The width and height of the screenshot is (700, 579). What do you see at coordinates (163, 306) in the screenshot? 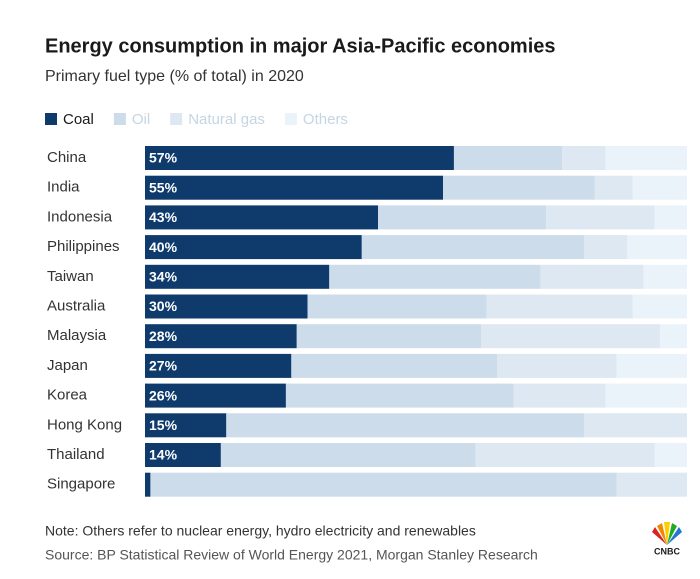
I see `value-label: 30%` at bounding box center [163, 306].